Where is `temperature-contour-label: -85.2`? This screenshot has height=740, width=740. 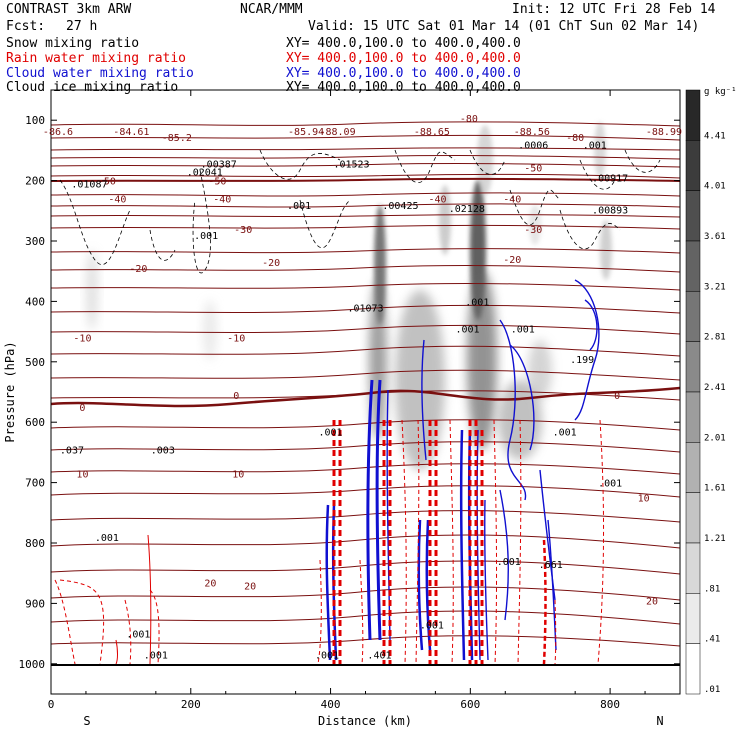
temperature-contour-label: -85.2 is located at coordinates (177, 138).